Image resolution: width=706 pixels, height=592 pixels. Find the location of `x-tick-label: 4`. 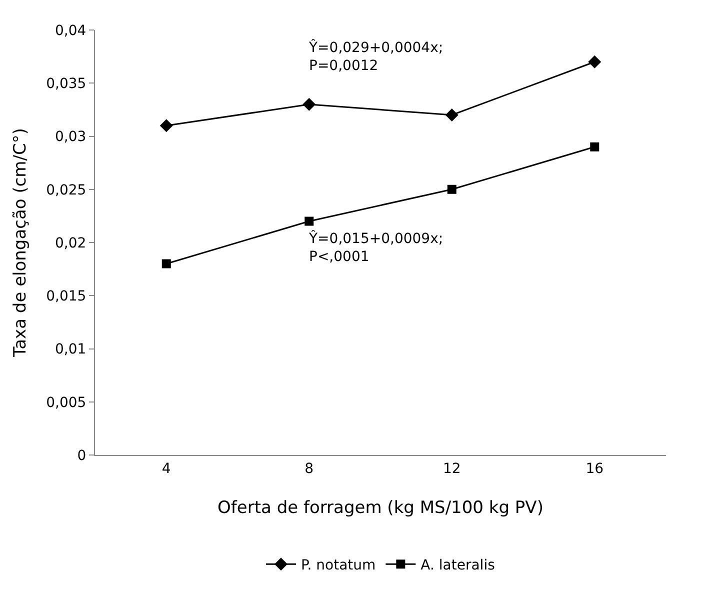

x-tick-label: 4 is located at coordinates (166, 468).